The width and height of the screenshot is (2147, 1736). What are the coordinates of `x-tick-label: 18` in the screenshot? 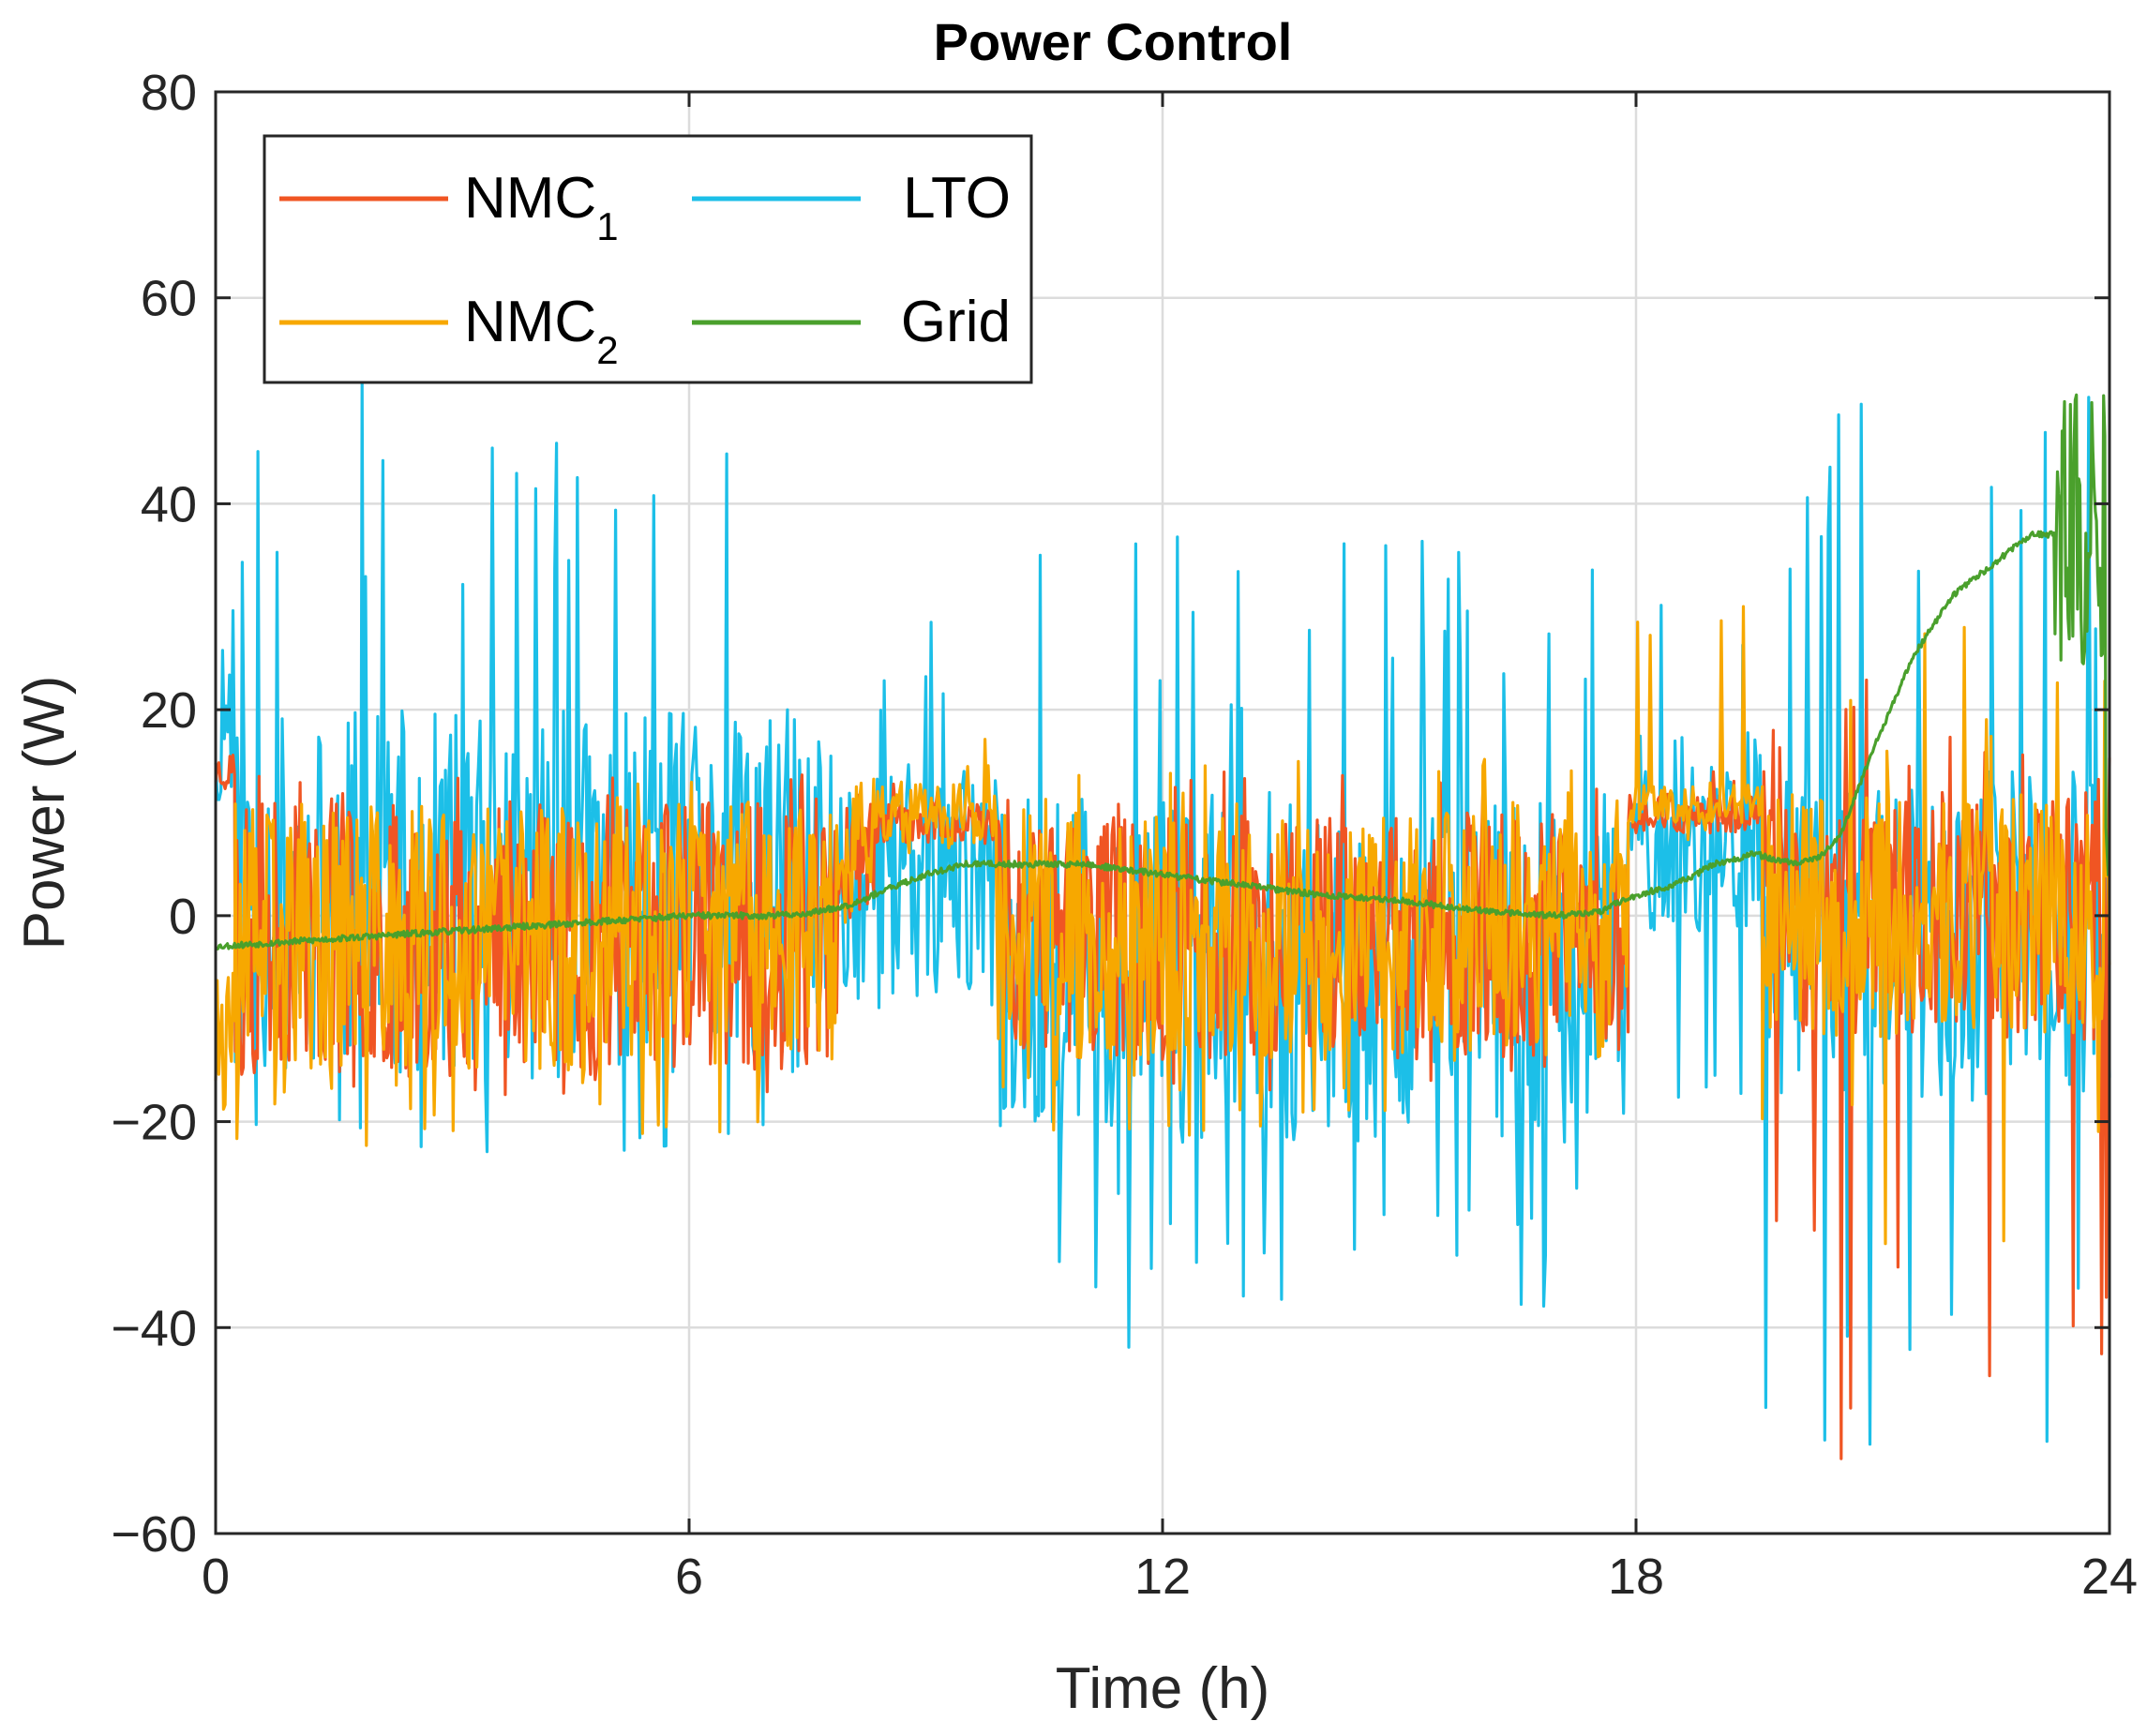 It's located at (1636, 1577).